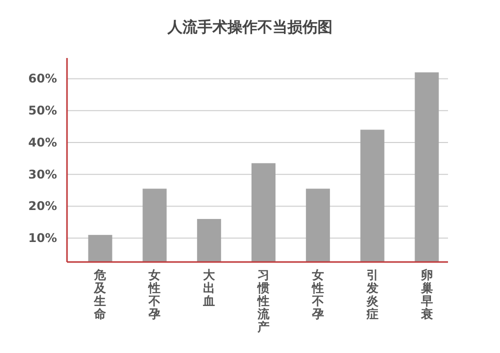  What do you see at coordinates (249, 27) in the screenshot?
I see `chart-title: 人流手术操作不当损伤图` at bounding box center [249, 27].